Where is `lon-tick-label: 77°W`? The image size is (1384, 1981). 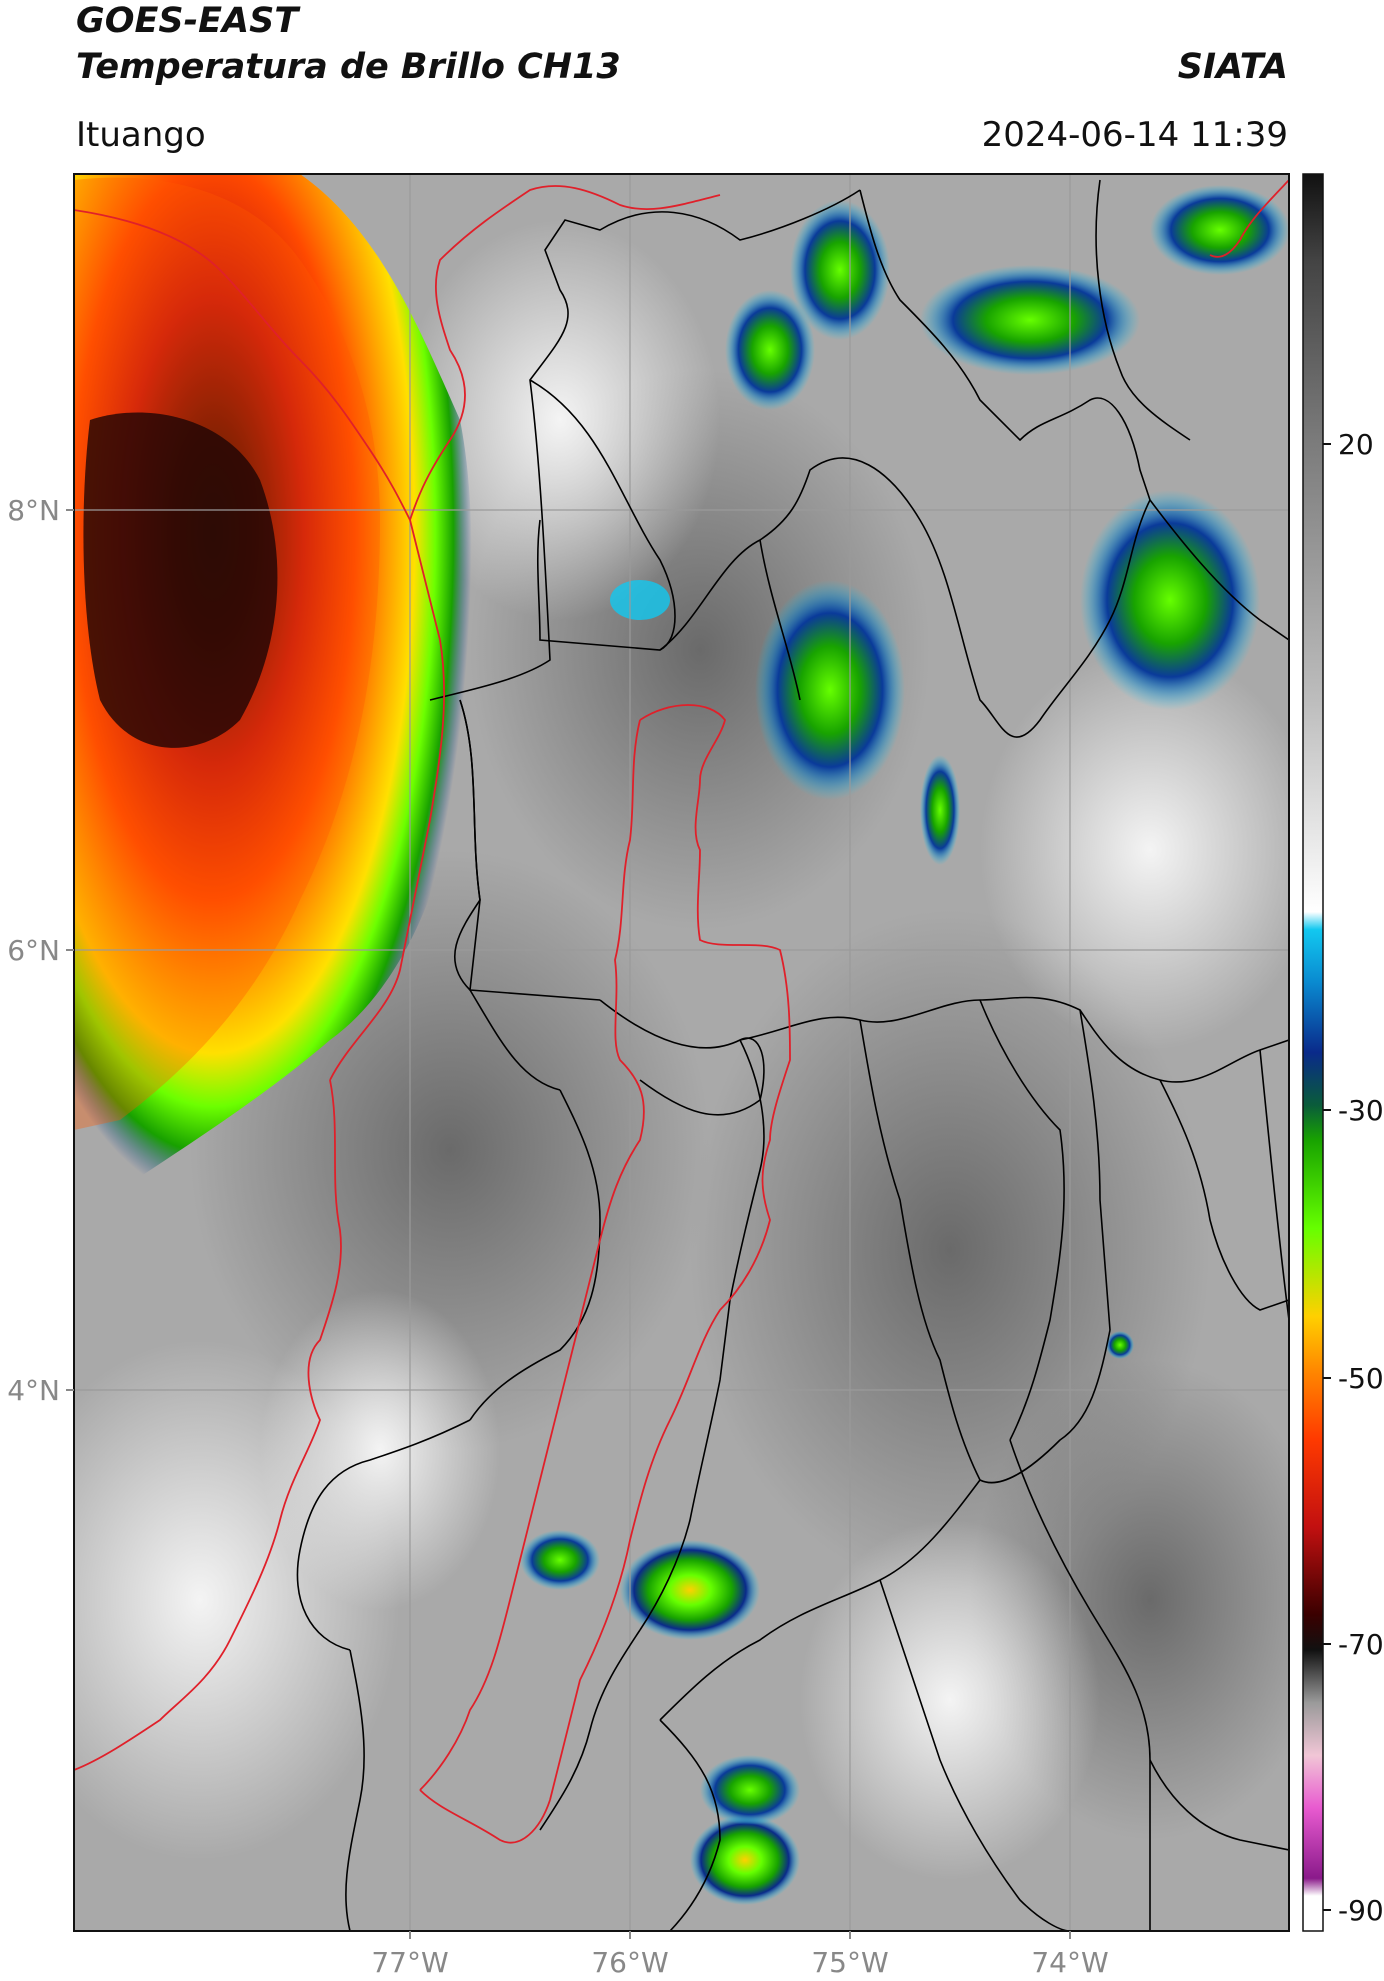 lon-tick-label: 77°W is located at coordinates (409, 1962).